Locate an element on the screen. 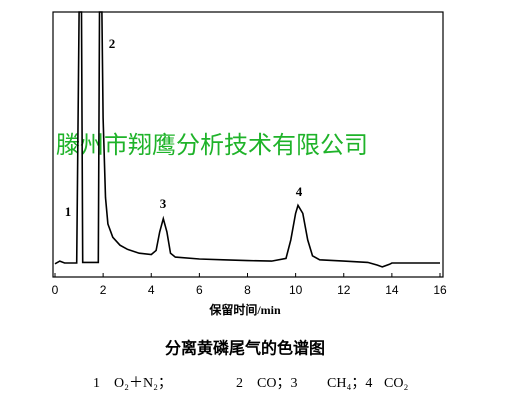  caption: 分离黄磷尾气的色谱图 is located at coordinates (245, 348).